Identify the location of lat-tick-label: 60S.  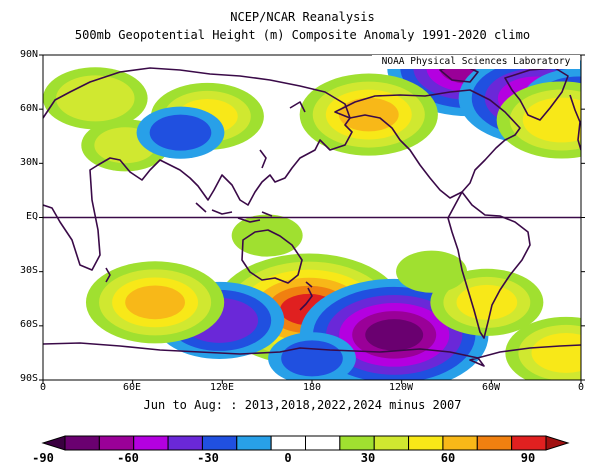
(28, 324).